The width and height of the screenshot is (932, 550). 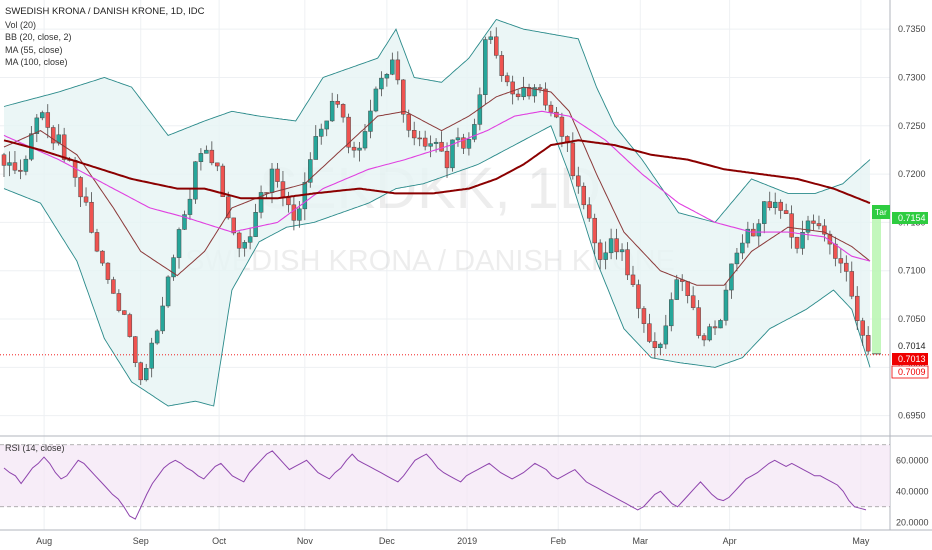 I want to click on indicator-ma55: MA (55, close), so click(x=34, y=49).